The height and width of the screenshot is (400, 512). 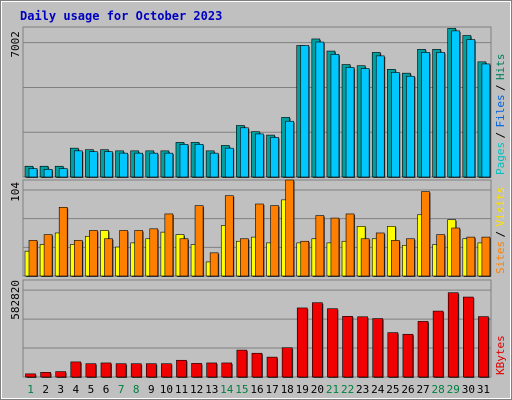 I want to click on x-tick-label: 5, so click(x=91, y=389).